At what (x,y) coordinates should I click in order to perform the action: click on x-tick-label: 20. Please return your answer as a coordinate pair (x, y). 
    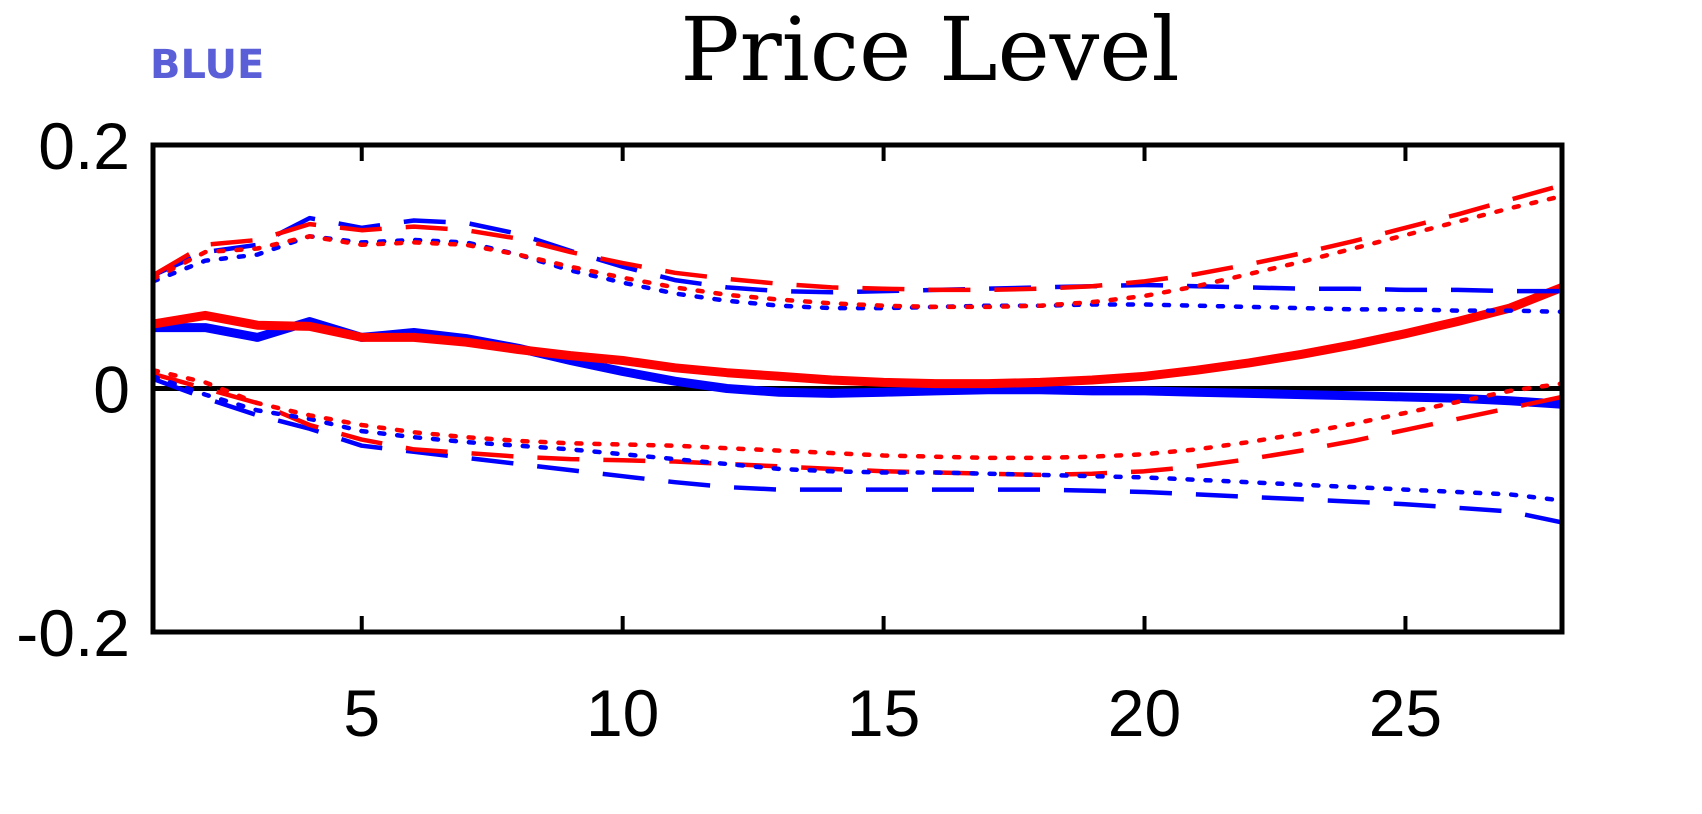
    Looking at the image, I should click on (1144, 713).